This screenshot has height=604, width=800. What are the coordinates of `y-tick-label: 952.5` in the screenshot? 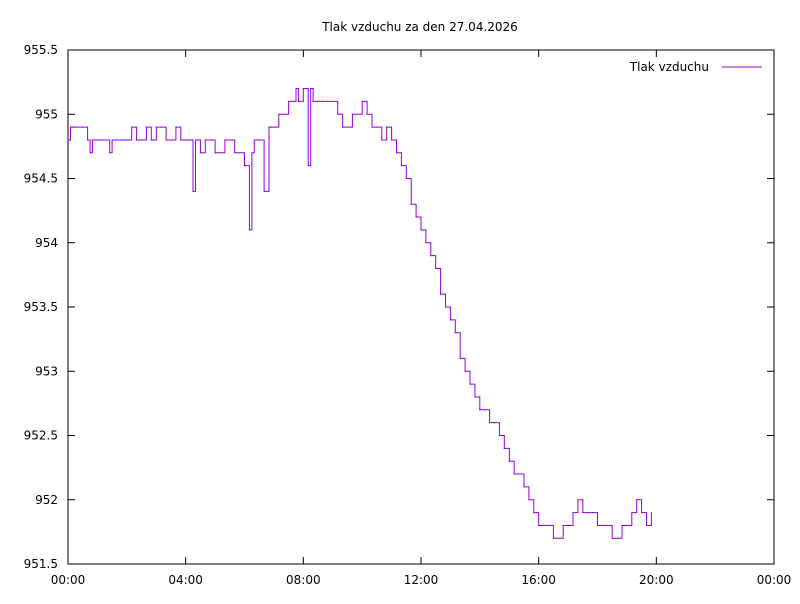 It's located at (41, 436).